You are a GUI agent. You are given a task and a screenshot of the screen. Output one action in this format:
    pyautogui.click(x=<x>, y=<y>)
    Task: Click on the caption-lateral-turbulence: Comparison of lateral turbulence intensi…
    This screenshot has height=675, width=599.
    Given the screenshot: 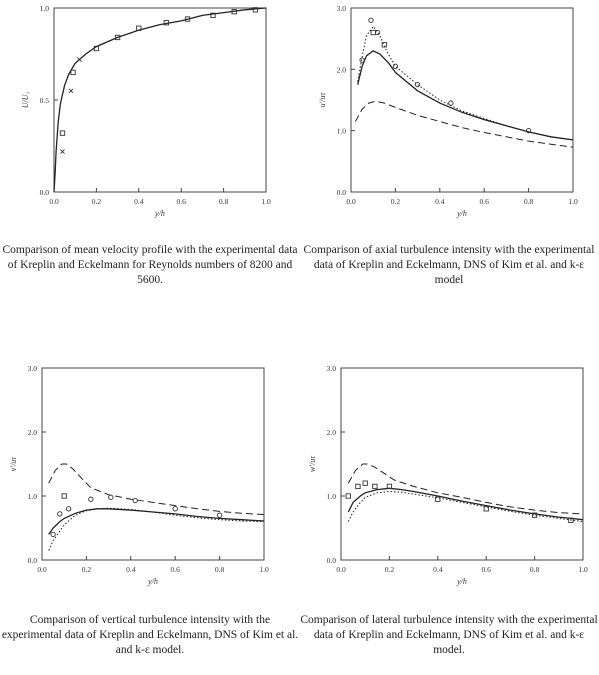 What is the action you would take?
    pyautogui.click(x=449, y=635)
    